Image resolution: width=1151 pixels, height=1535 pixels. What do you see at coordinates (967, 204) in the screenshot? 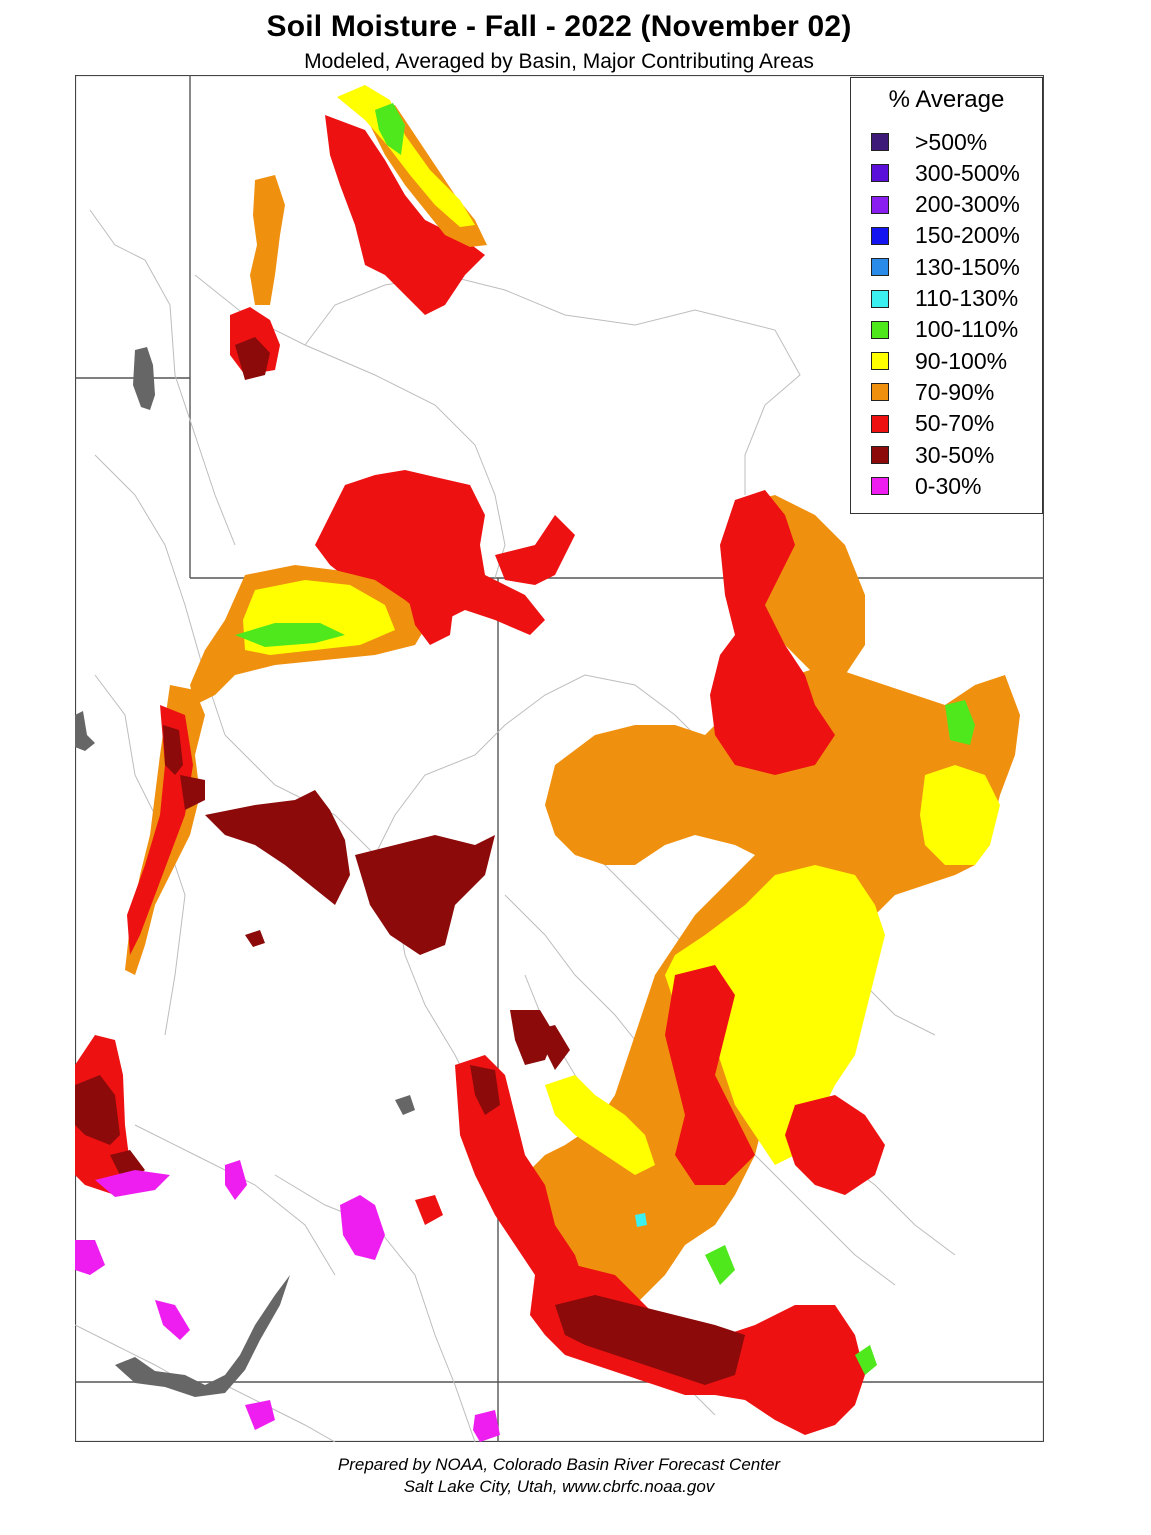
I see `legend-label: 200-300%` at bounding box center [967, 204].